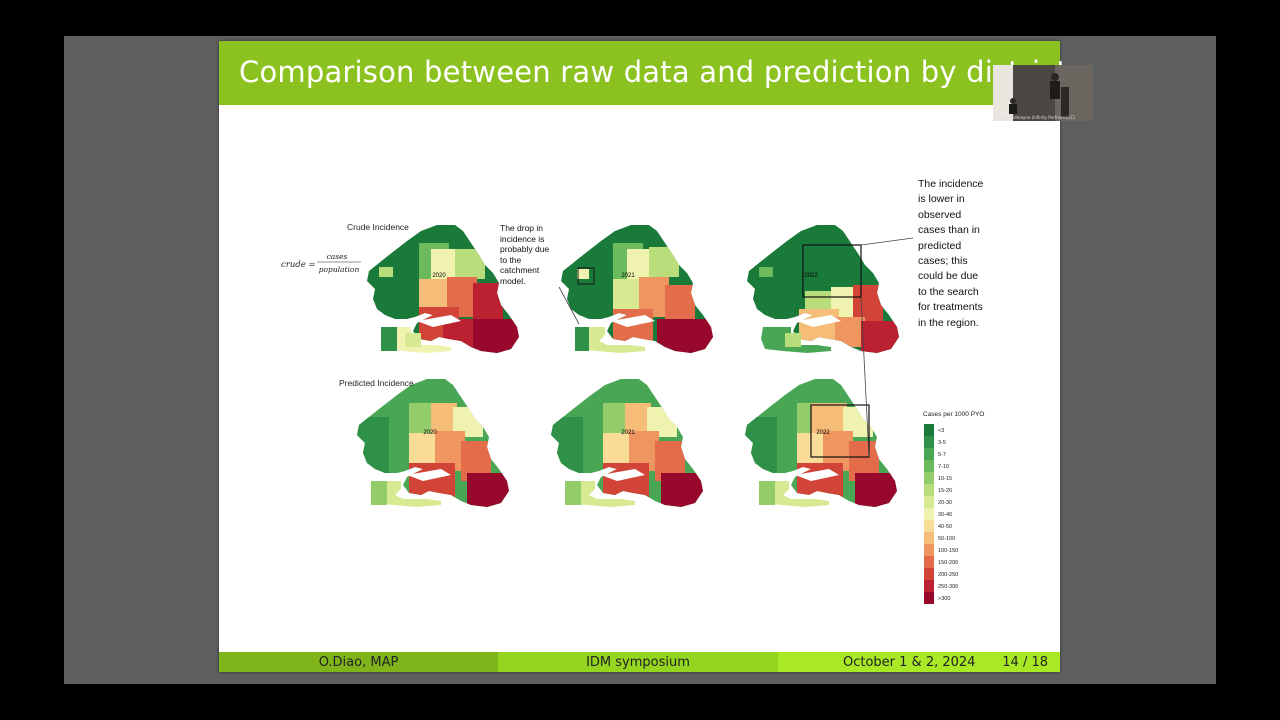  Describe the element at coordinates (637, 289) in the screenshot. I see `map-crude-2021` at that location.